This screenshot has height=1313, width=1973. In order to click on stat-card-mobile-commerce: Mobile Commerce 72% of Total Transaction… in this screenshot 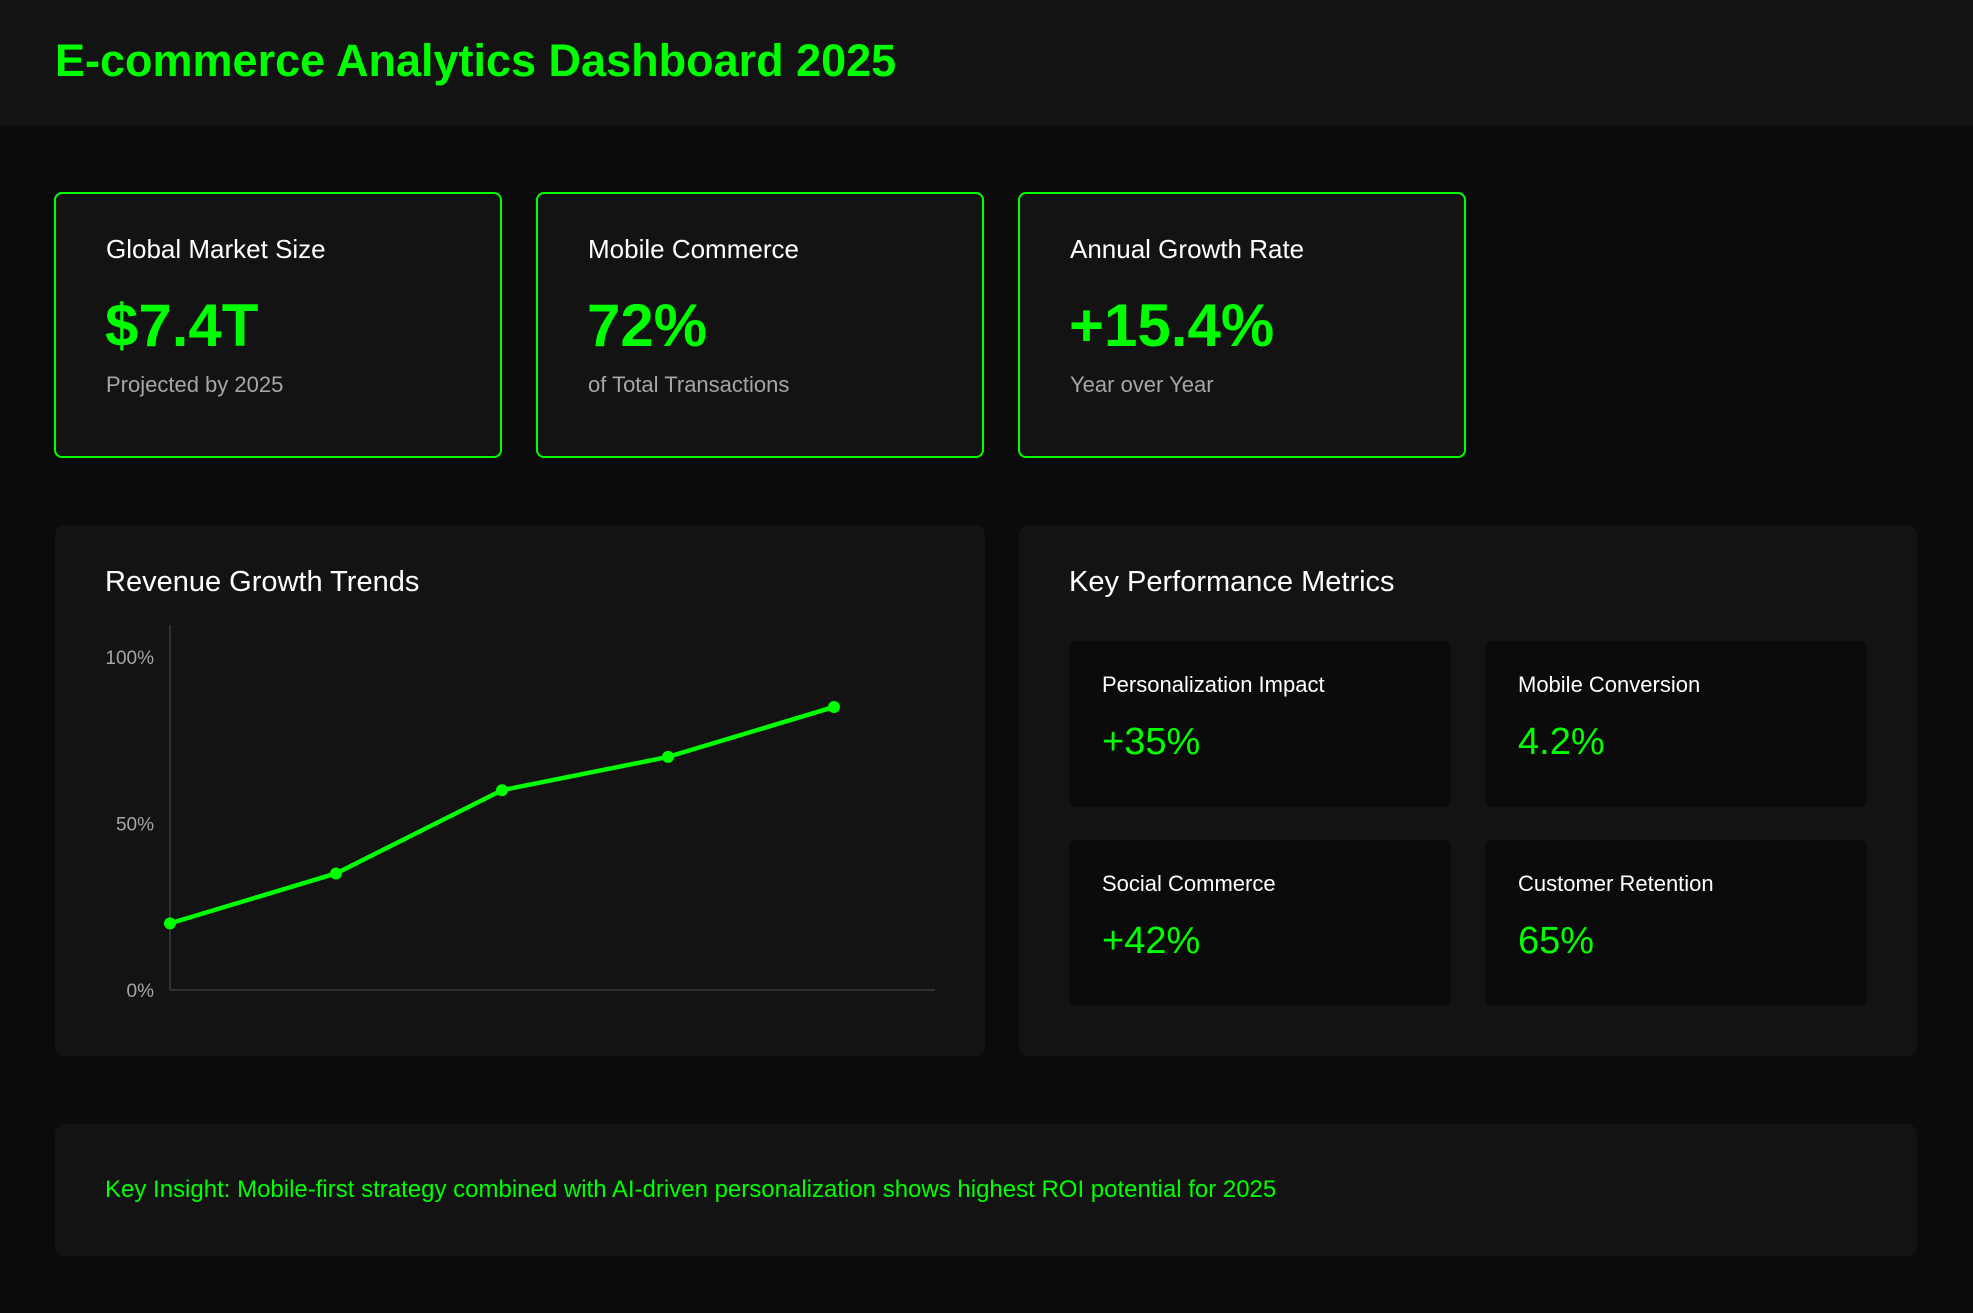, I will do `click(760, 325)`.